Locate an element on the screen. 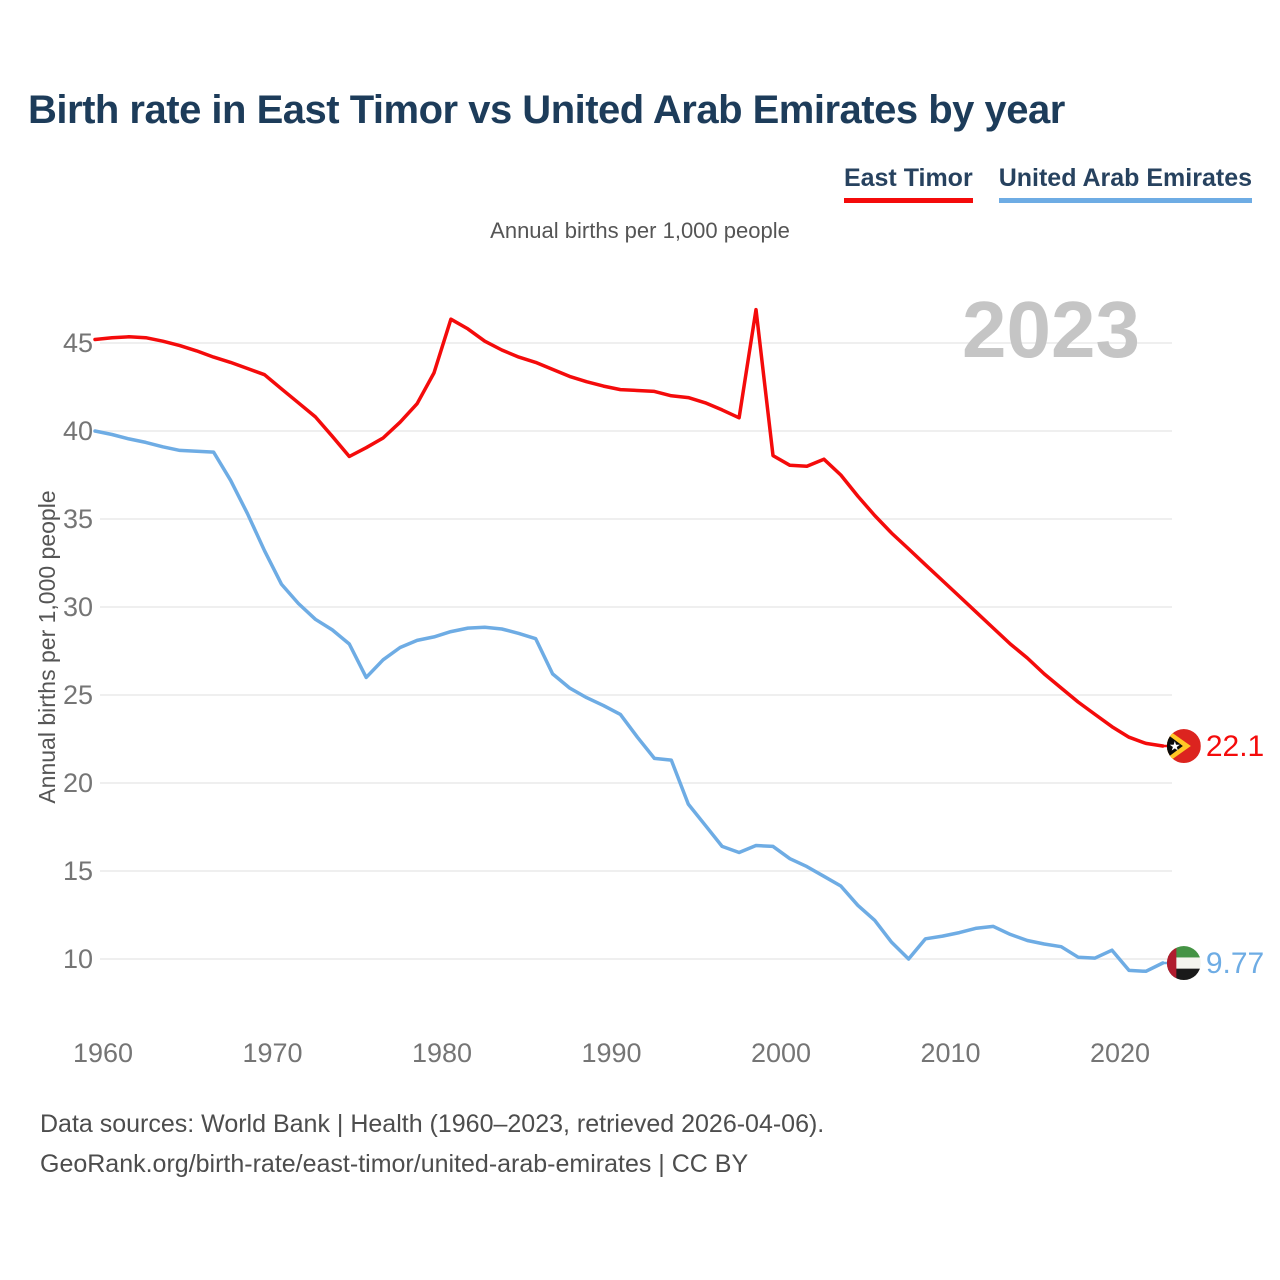 The width and height of the screenshot is (1280, 1280). x-tick-label-2000: 2000 is located at coordinates (781, 1053).